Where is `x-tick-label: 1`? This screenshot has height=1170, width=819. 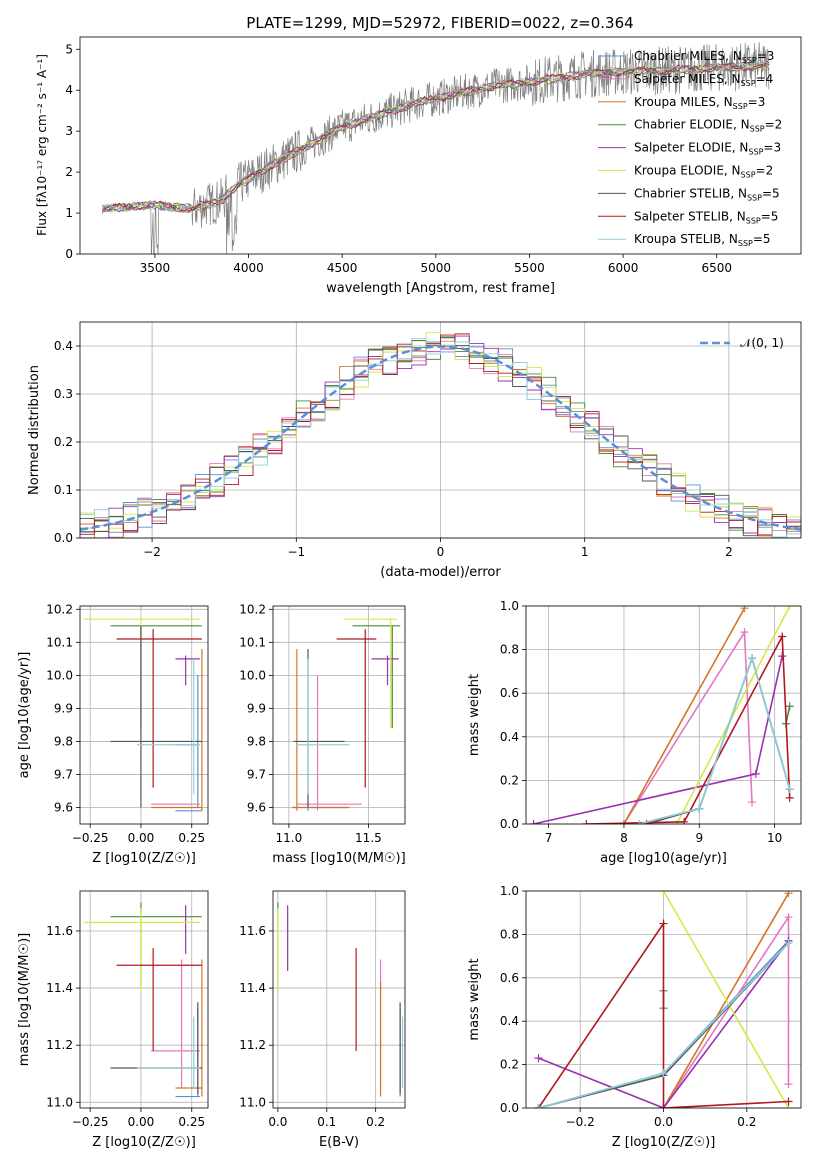 x-tick-label: 1 is located at coordinates (585, 552).